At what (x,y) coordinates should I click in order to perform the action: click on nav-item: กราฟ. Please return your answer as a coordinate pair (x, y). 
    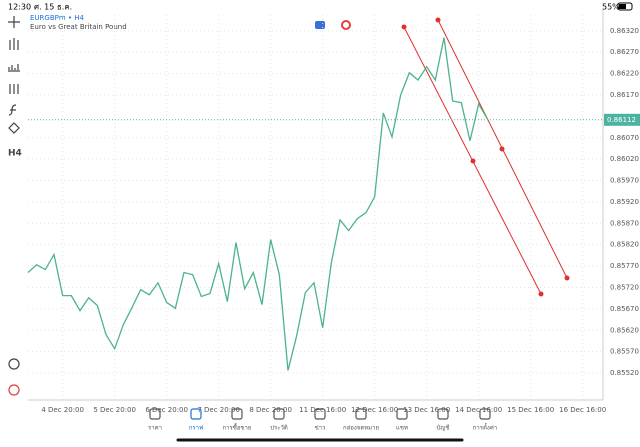
    Looking at the image, I should click on (196, 420).